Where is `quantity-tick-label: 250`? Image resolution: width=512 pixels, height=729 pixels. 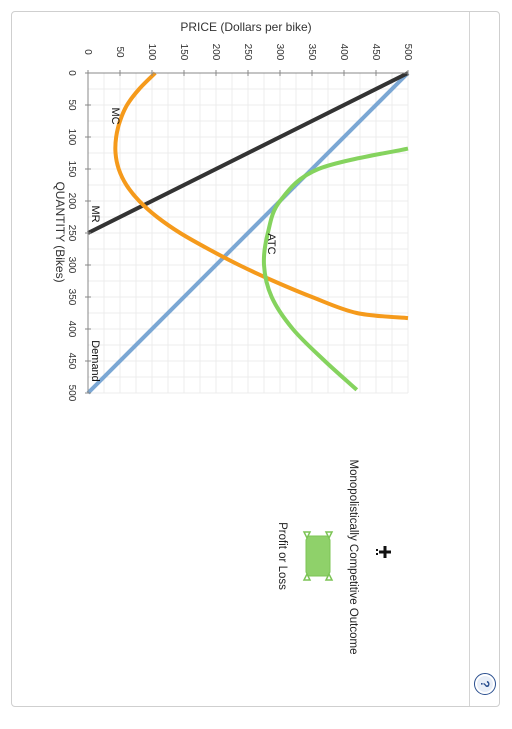
quantity-tick-label: 250 is located at coordinates (71, 233).